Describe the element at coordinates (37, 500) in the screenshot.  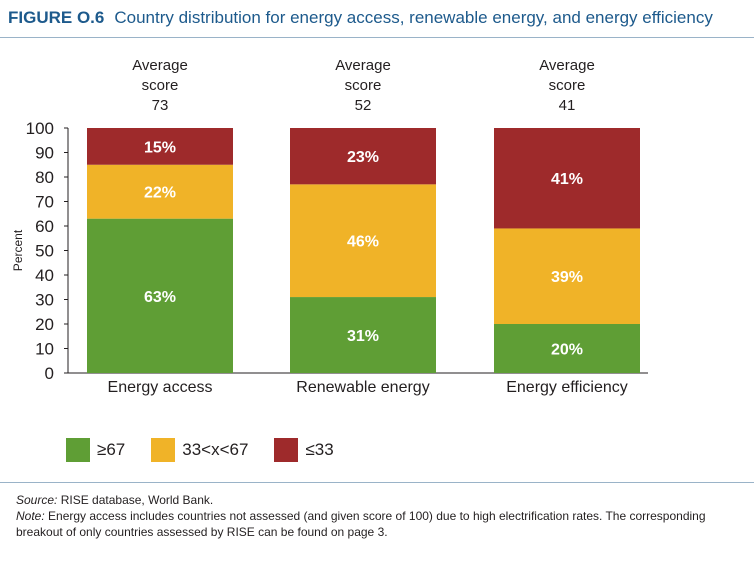
I see `source-label: Source:` at that location.